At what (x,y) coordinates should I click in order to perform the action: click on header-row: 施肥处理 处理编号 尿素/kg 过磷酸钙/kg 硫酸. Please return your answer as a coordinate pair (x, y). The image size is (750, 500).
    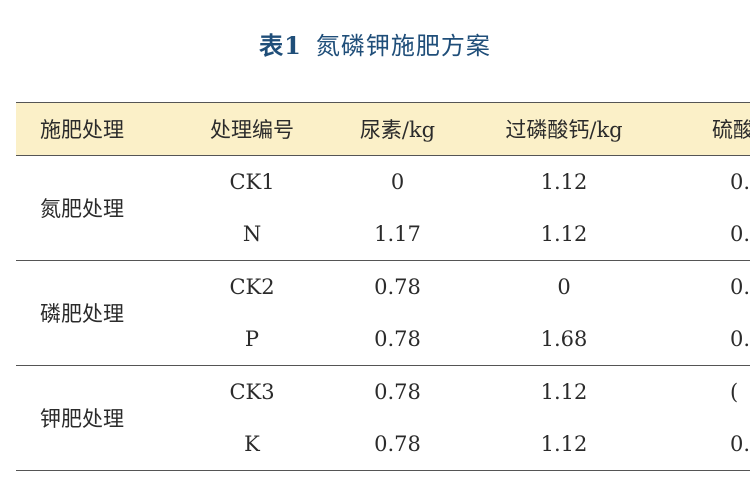
    Looking at the image, I should click on (383, 129).